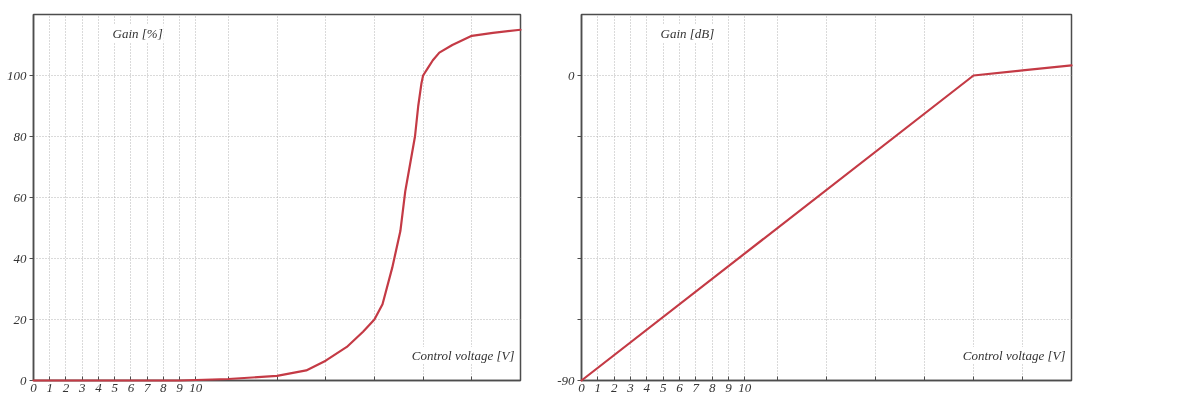  What do you see at coordinates (17, 75) in the screenshot?
I see `y-tick-label: 100` at bounding box center [17, 75].